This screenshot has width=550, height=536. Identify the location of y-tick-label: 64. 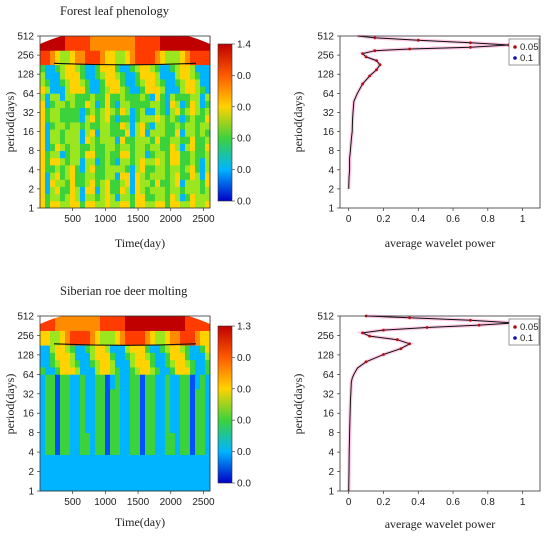
(29, 94).